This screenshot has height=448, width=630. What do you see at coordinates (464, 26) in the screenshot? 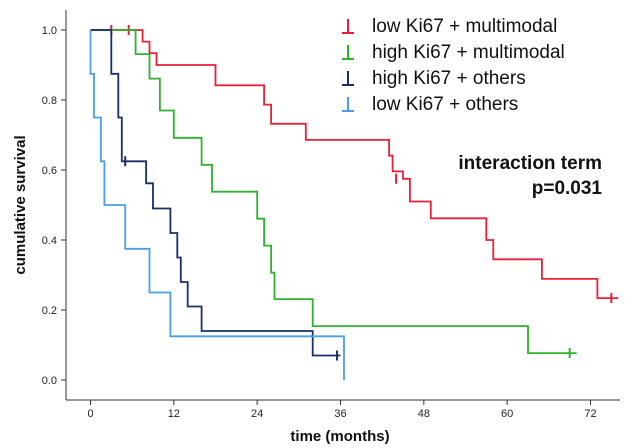
I see `legend-label: low Ki67 + multimodal` at bounding box center [464, 26].